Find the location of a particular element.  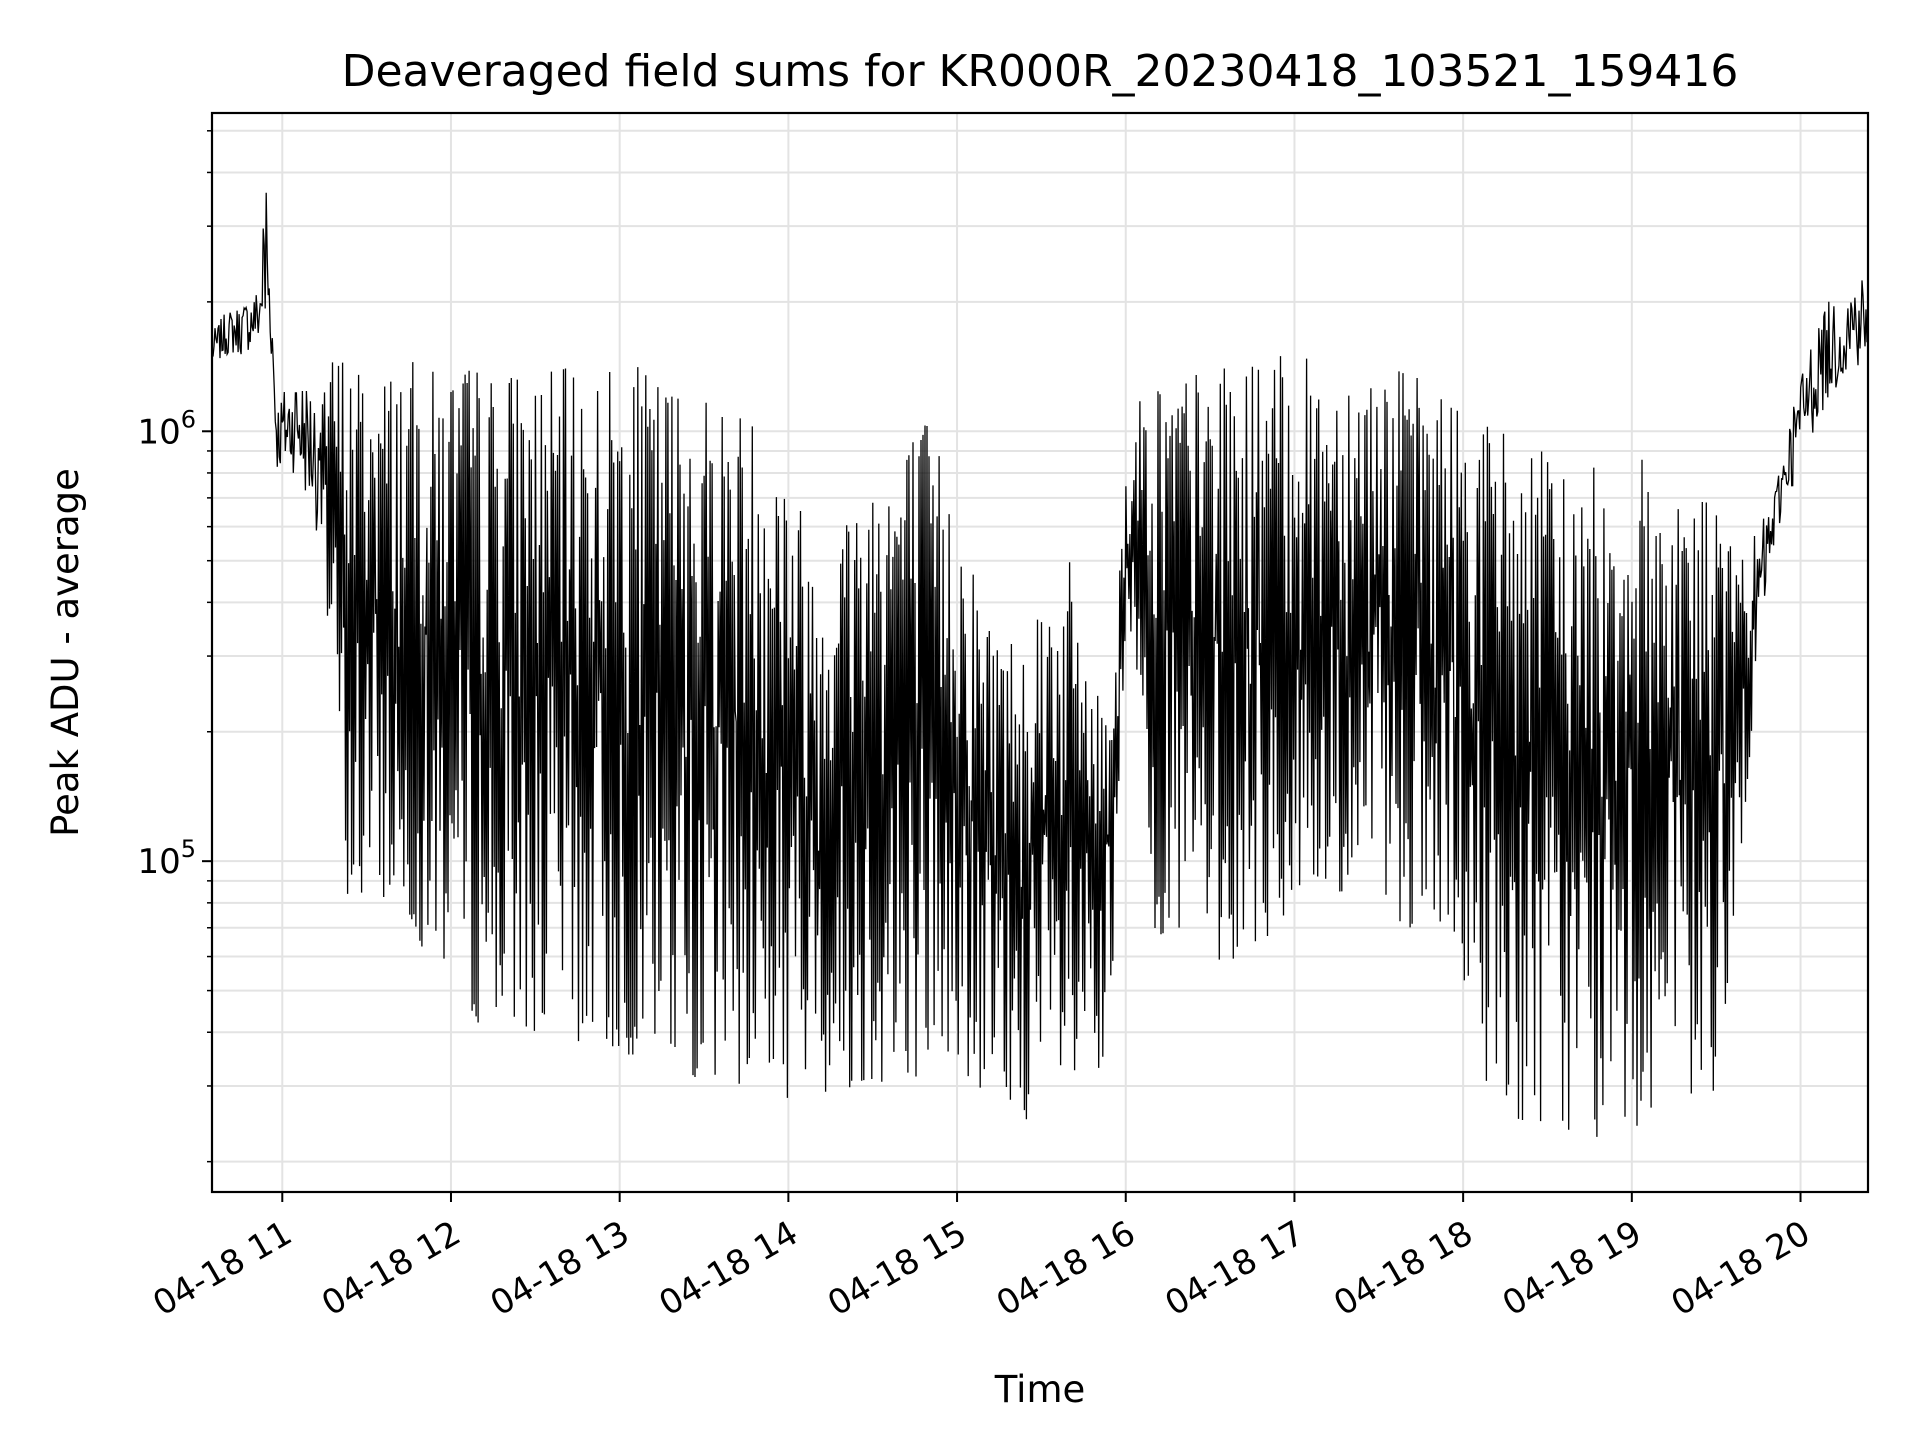

x-tick-label: 04-18 17 is located at coordinates (1235, 1268).